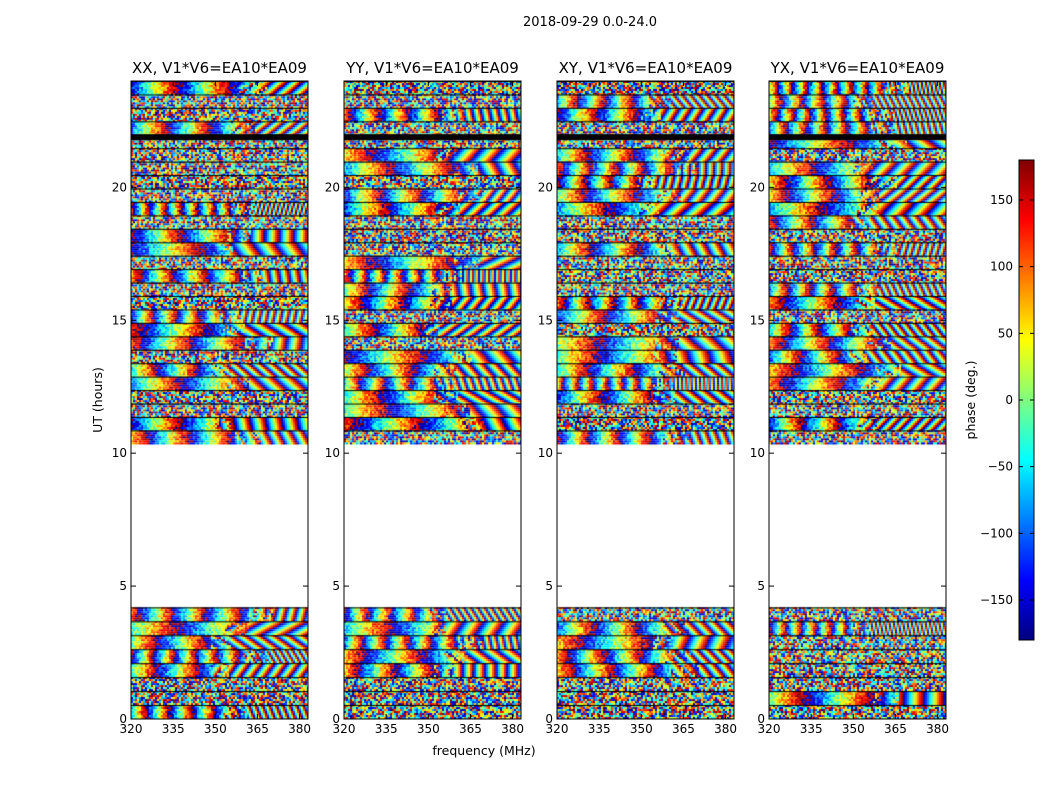 The height and width of the screenshot is (800, 1050). I want to click on colorbar: −150 −100 −50 0 50 100 150 phase (deg.), so click(999, 400).